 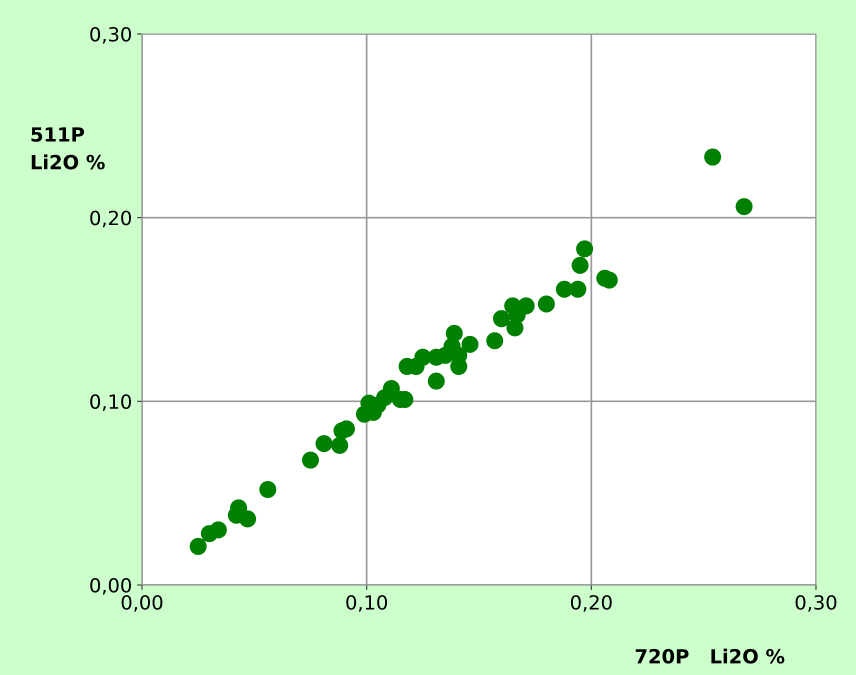 What do you see at coordinates (110, 402) in the screenshot?
I see `y-tick-label: 0,10` at bounding box center [110, 402].